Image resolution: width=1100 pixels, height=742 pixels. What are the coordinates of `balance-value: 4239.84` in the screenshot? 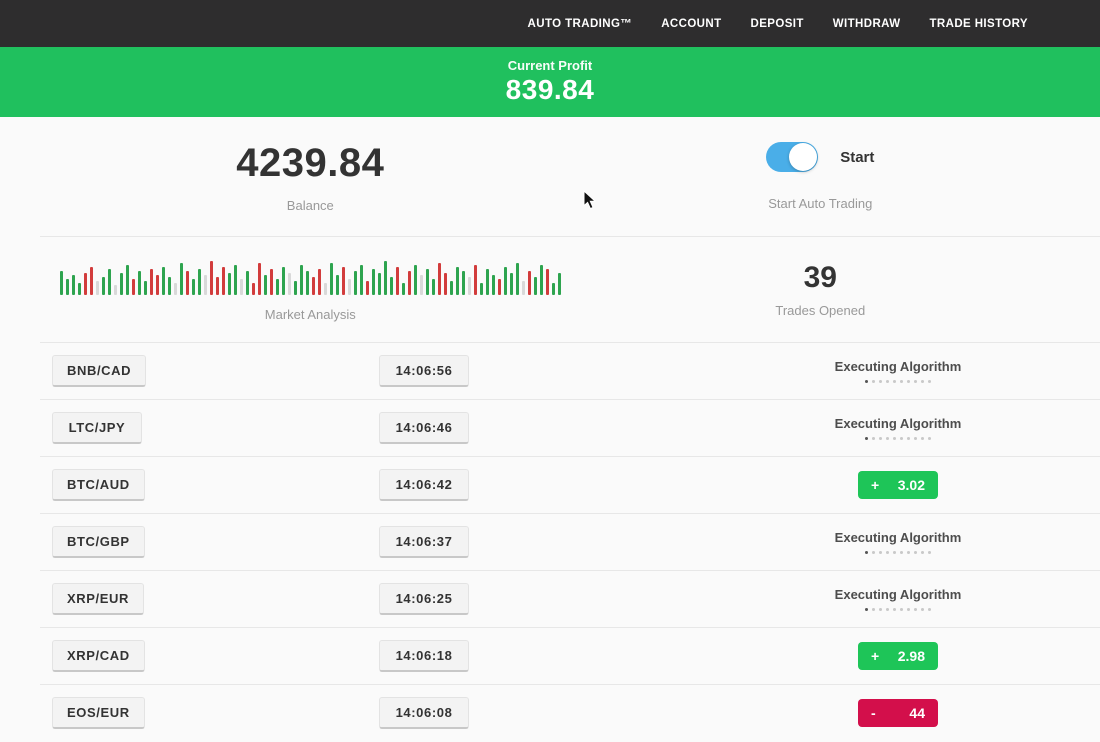 It's located at (310, 162).